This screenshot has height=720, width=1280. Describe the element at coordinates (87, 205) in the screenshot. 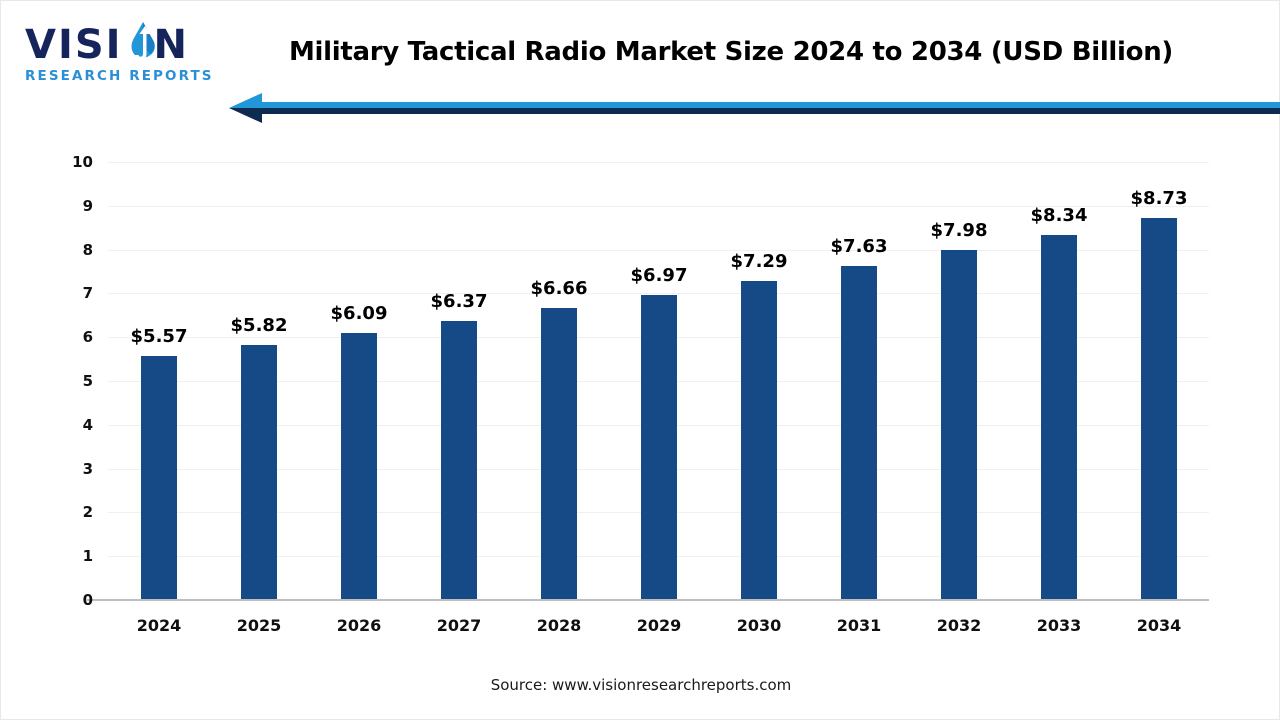

I see `y-axis-tick-label: 9` at that location.